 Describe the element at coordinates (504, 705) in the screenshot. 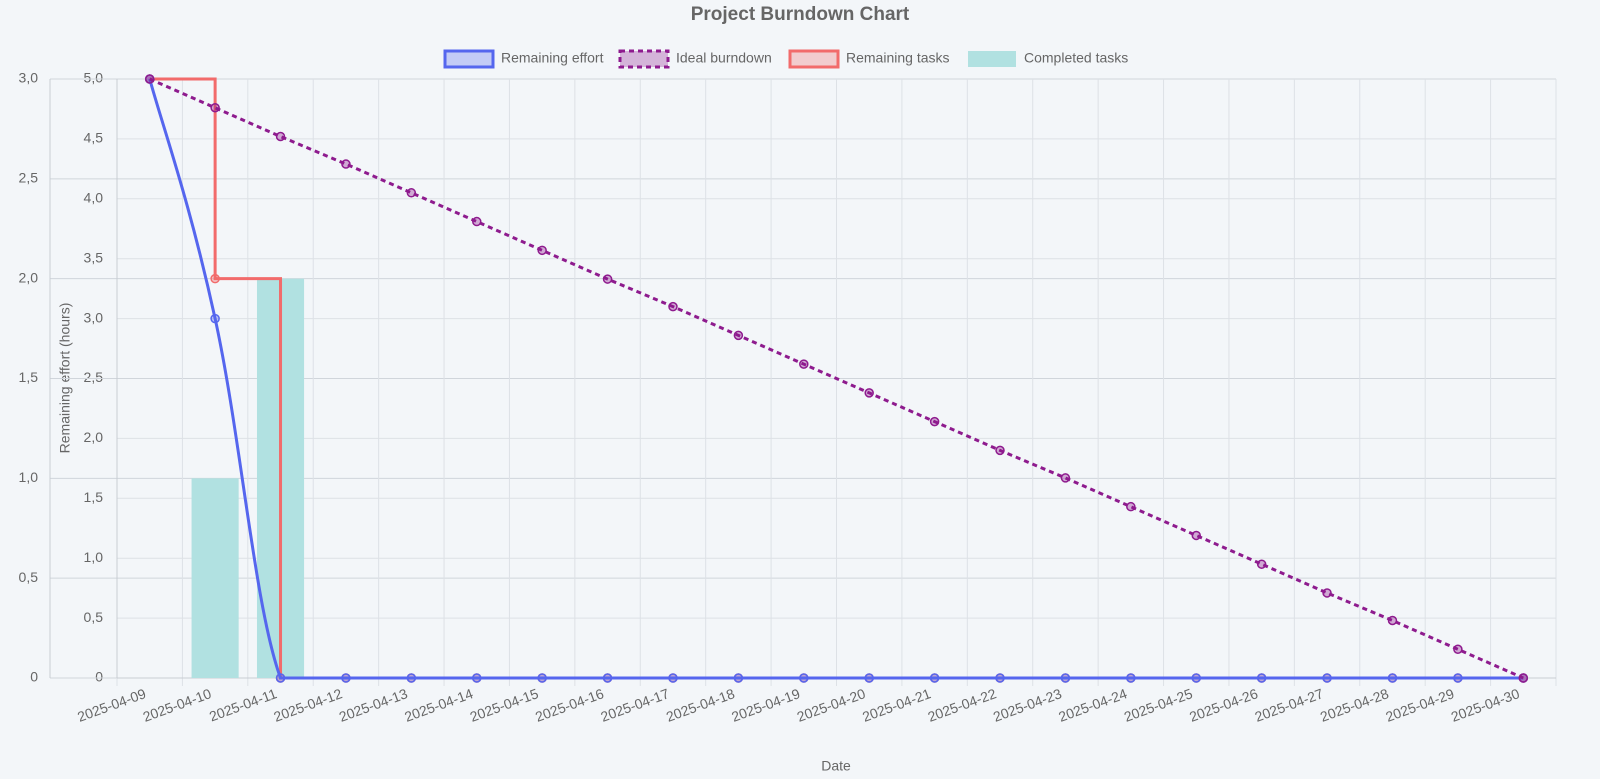

I see `x-tick-label: 2025-04-15` at that location.